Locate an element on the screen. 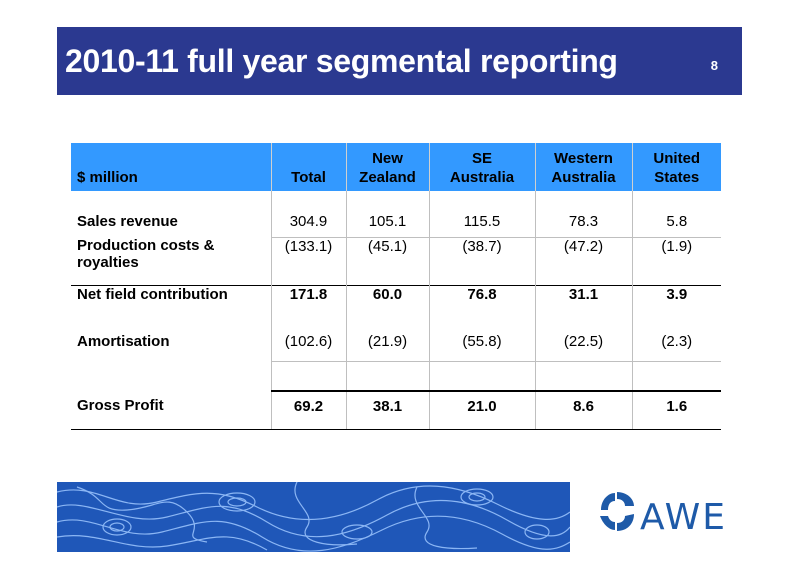 This screenshot has height=565, width=800. awe-logo is located at coordinates (667, 515).